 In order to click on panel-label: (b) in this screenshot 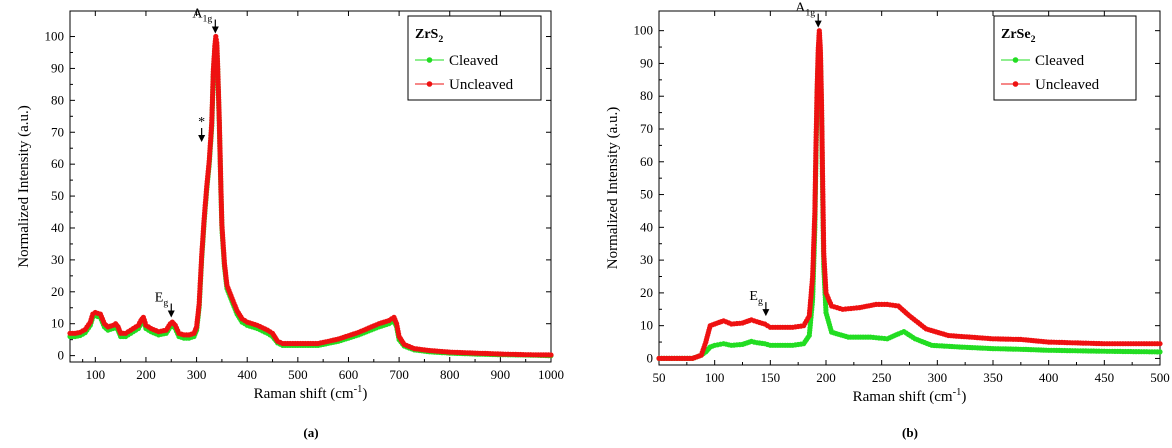, I will do `click(910, 432)`.